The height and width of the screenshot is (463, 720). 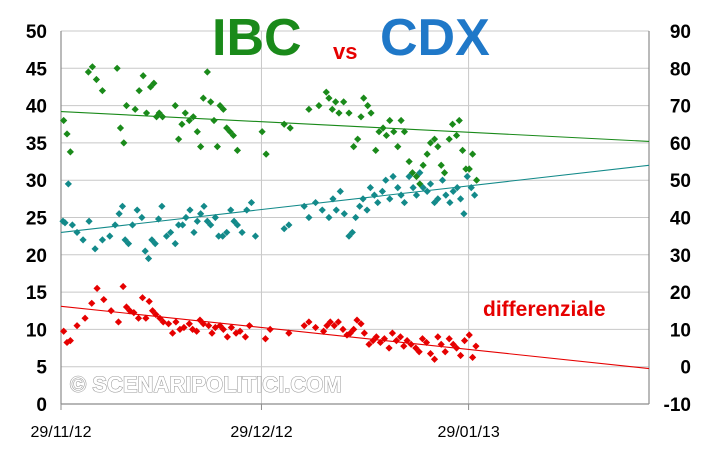 What do you see at coordinates (36, 256) in the screenshot?
I see `y-left-tick-label: 20` at bounding box center [36, 256].